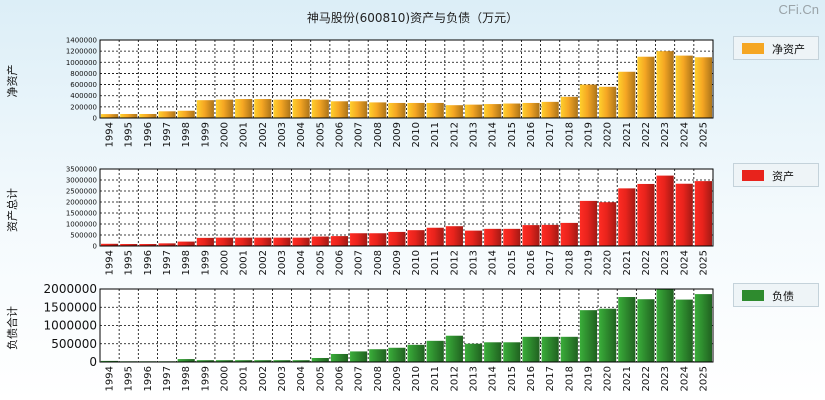 The width and height of the screenshot is (825, 400). I want to click on x-tick-label: 2019, so click(588, 262).